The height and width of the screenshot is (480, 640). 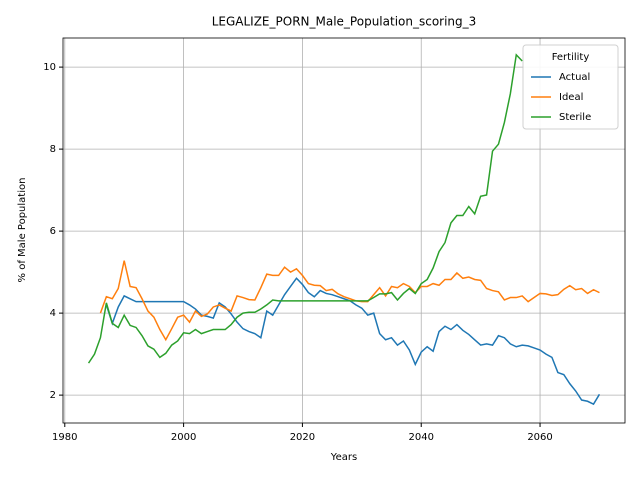 I want to click on y-axis-label: % of Male Population, so click(x=22, y=230).